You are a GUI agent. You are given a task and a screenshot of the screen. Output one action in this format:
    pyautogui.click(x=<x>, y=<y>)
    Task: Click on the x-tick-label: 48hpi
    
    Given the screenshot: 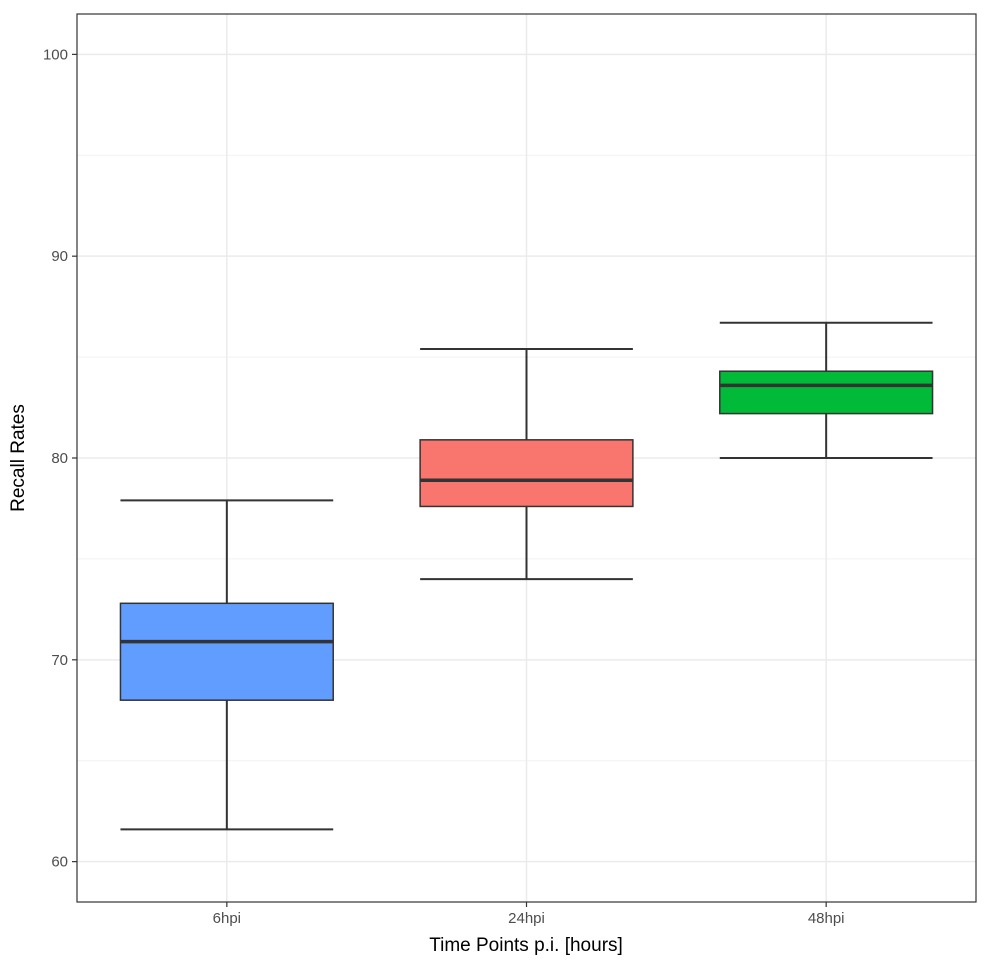 What is the action you would take?
    pyautogui.click(x=826, y=918)
    